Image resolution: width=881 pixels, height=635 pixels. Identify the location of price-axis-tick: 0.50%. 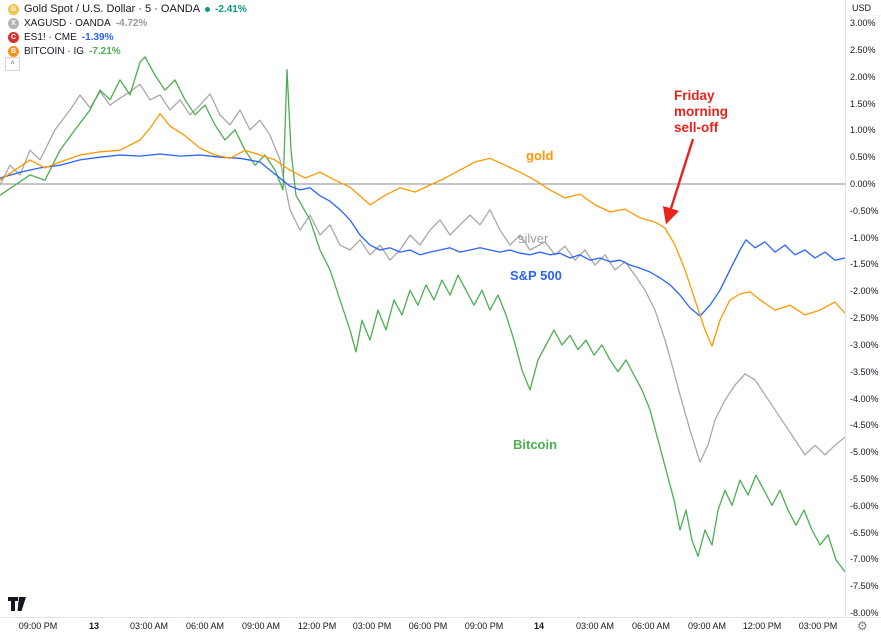
(863, 157).